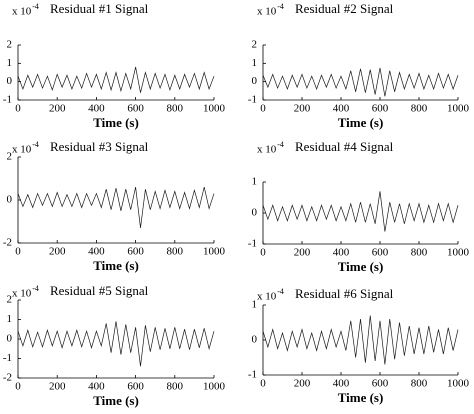 The image size is (474, 414). Describe the element at coordinates (99, 146) in the screenshot. I see `subplot-title: Residual #3 Signal` at that location.